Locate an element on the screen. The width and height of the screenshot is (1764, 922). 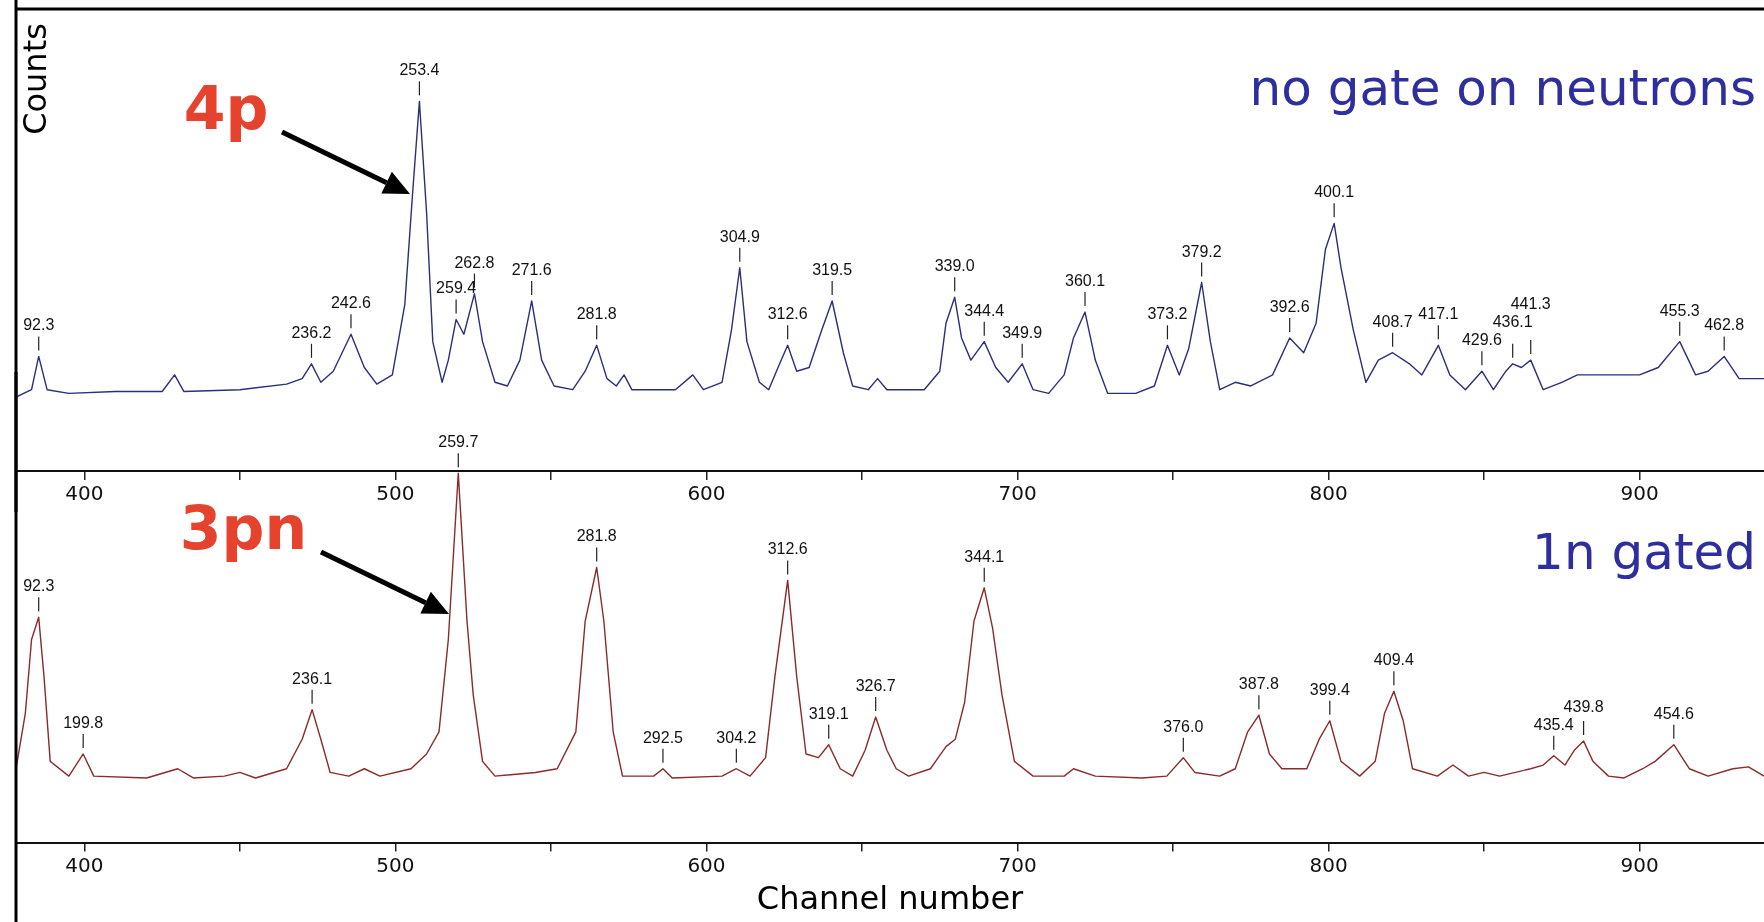
annotation: 319.1 is located at coordinates (828, 713).